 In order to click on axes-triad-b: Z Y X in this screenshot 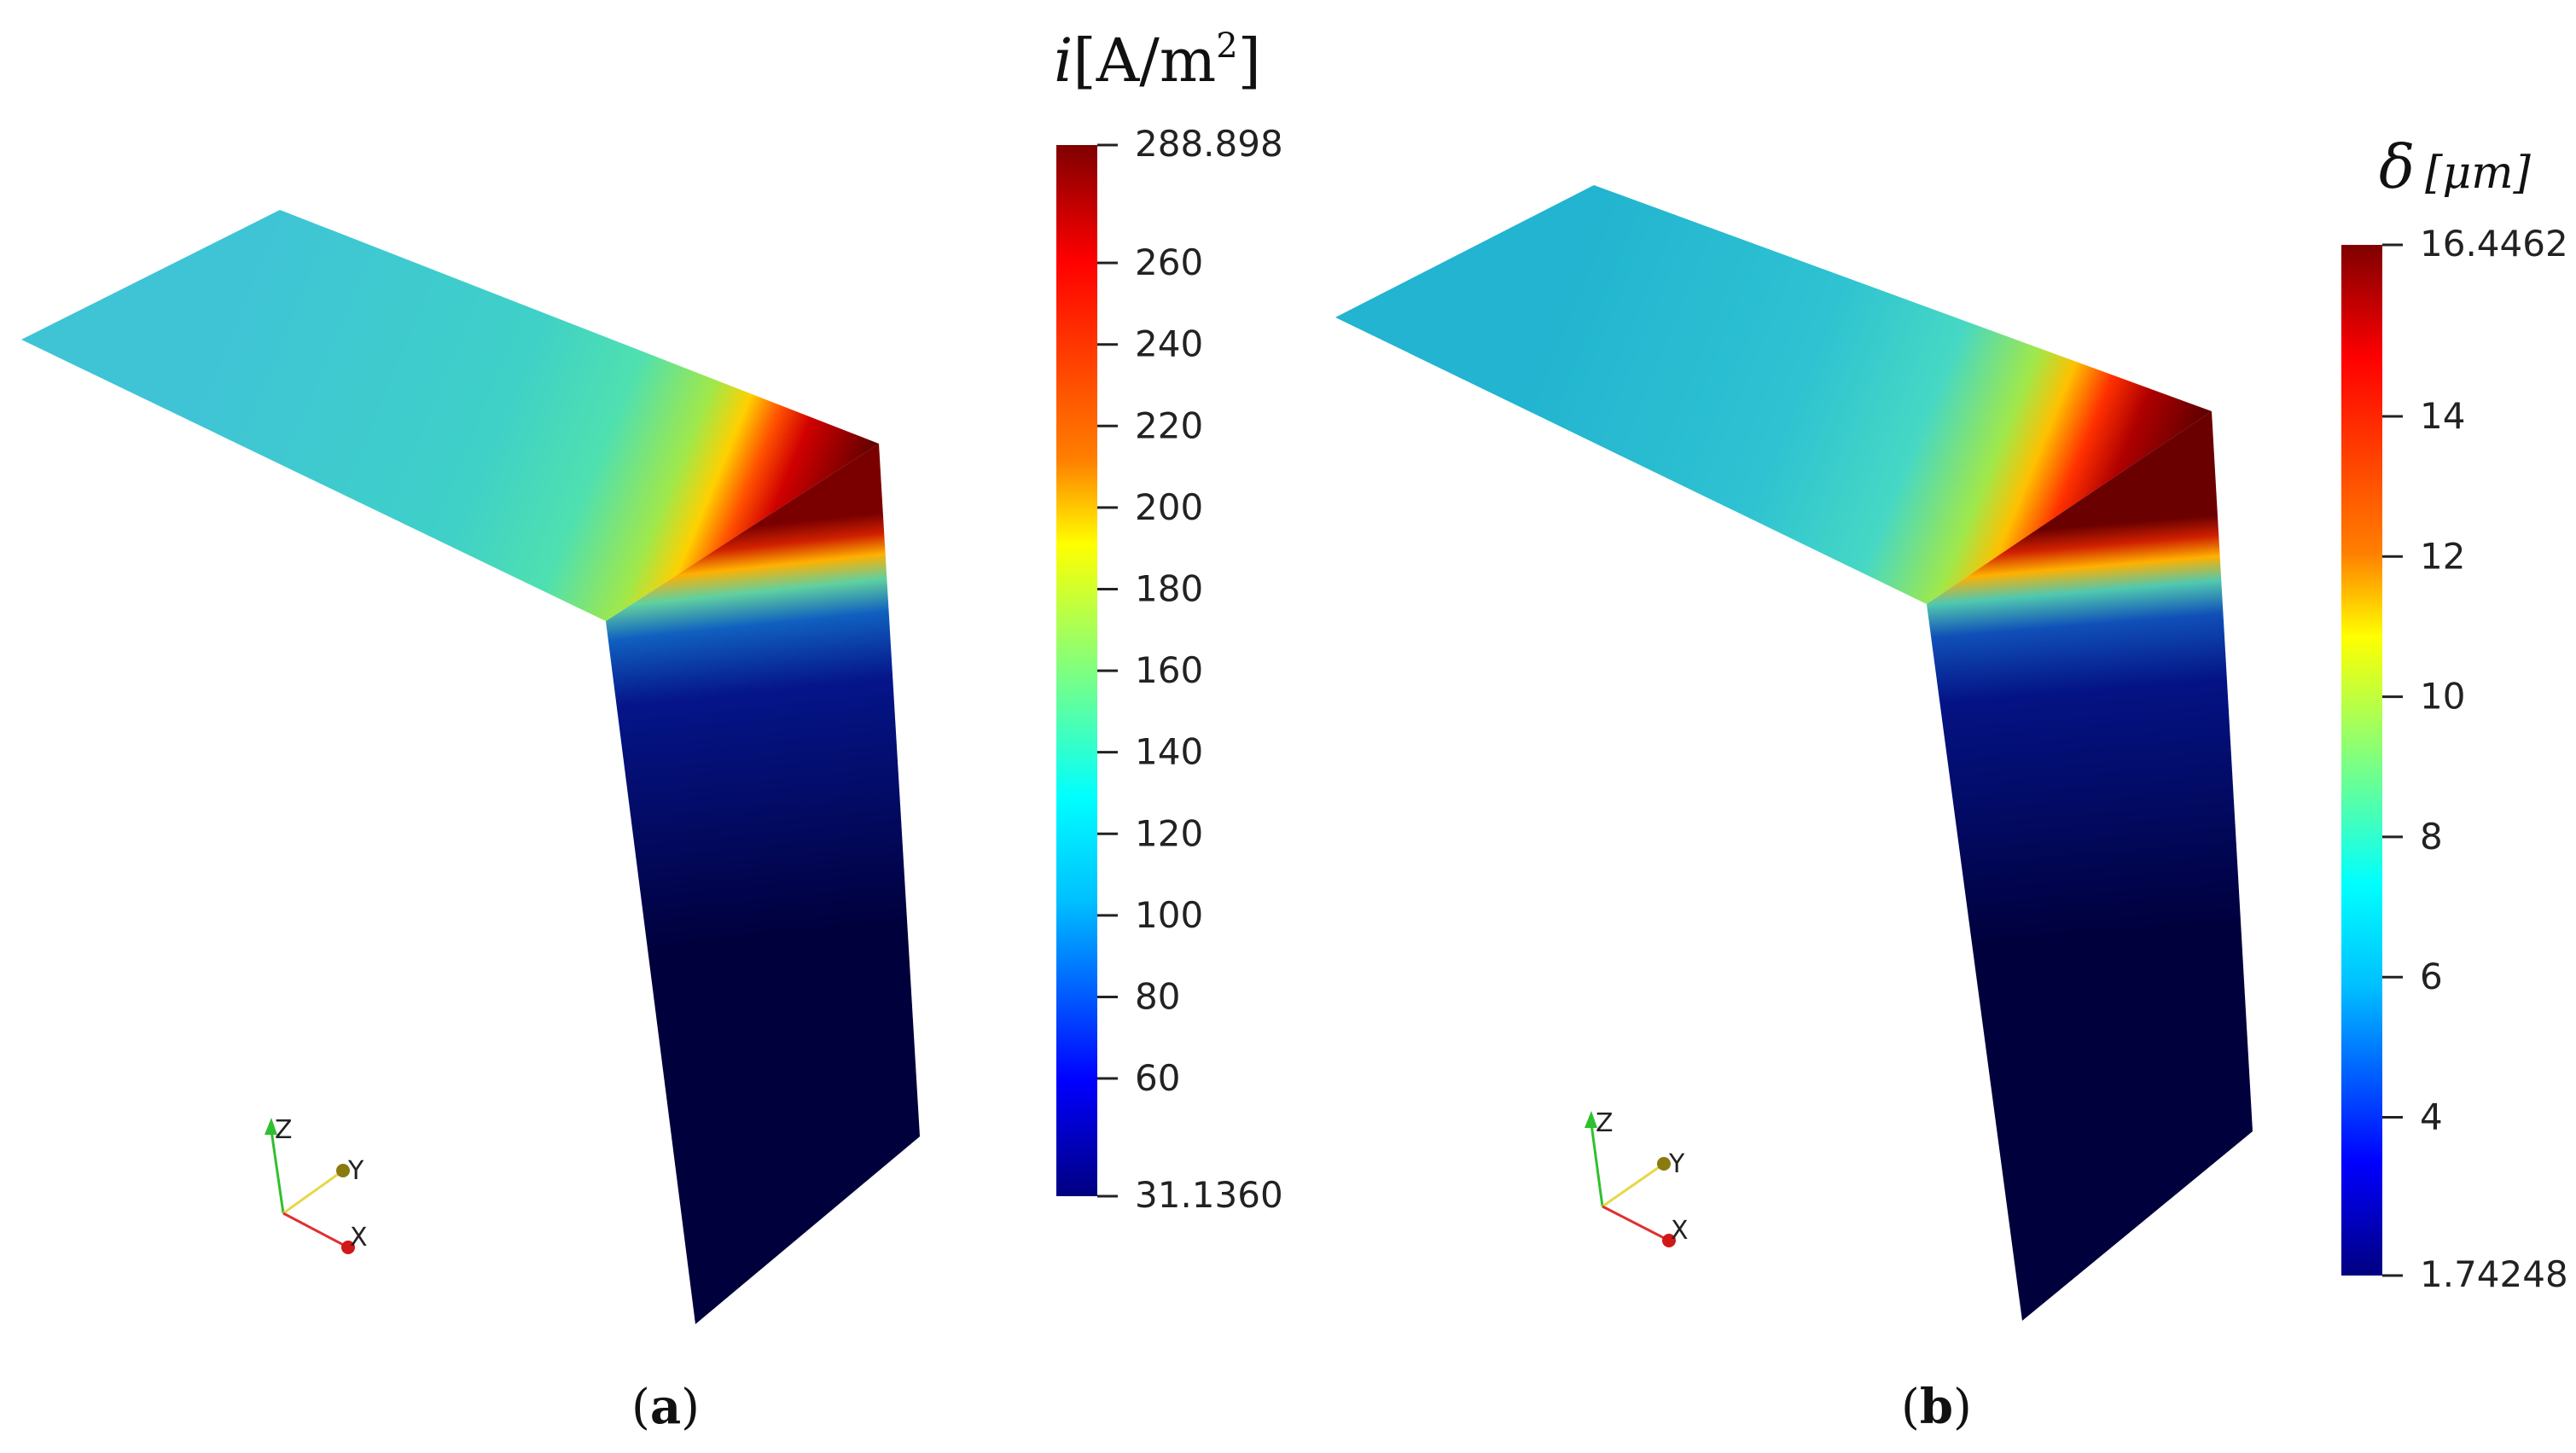, I will do `click(1637, 1177)`.